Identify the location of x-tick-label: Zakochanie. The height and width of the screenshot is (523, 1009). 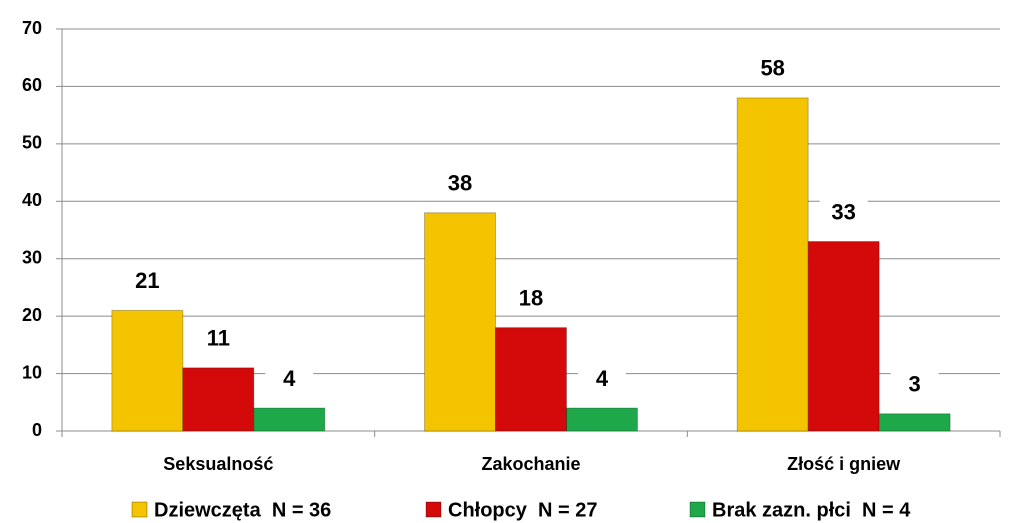
(530, 464).